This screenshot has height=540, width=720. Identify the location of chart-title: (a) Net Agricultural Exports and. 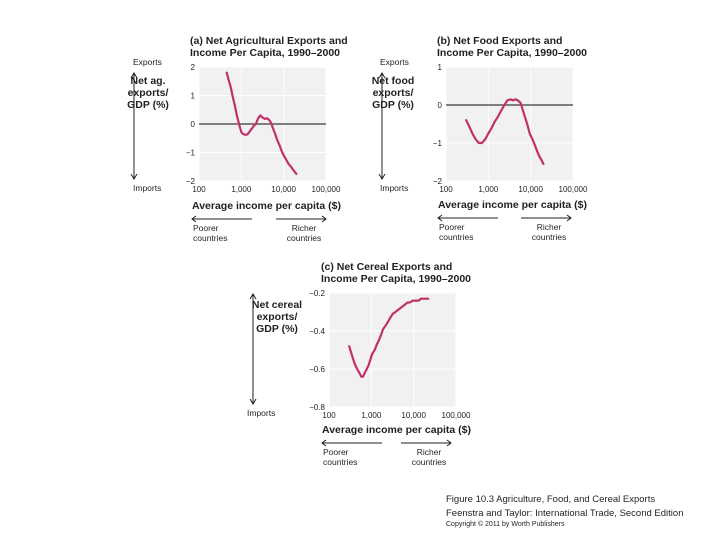
(269, 41).